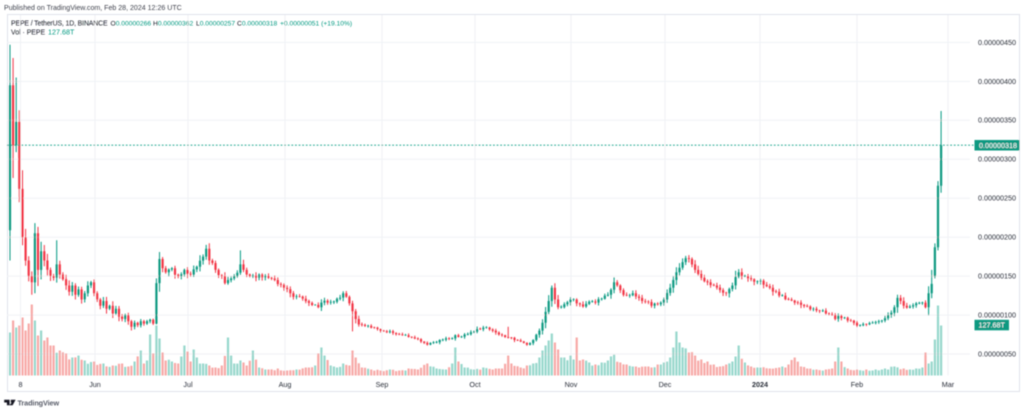 The image size is (1024, 413). Describe the element at coordinates (21, 384) in the screenshot. I see `svg-text: 8` at that location.